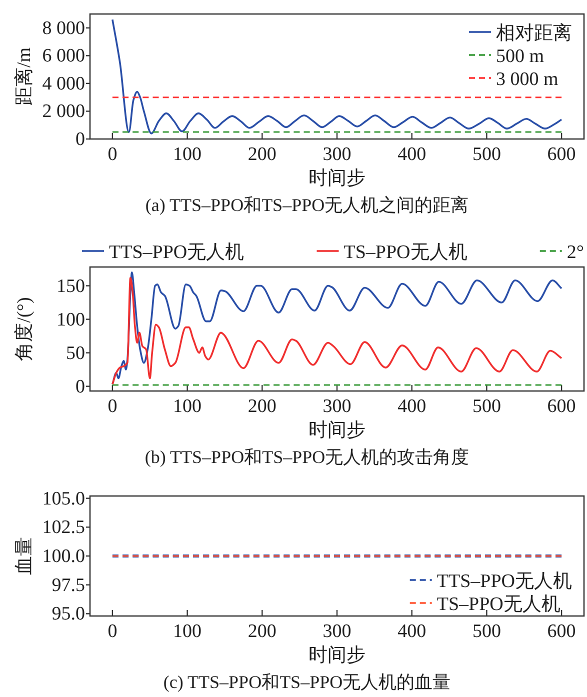  What do you see at coordinates (527, 79) in the screenshot?
I see `legend-label: 3 000 m` at bounding box center [527, 79].